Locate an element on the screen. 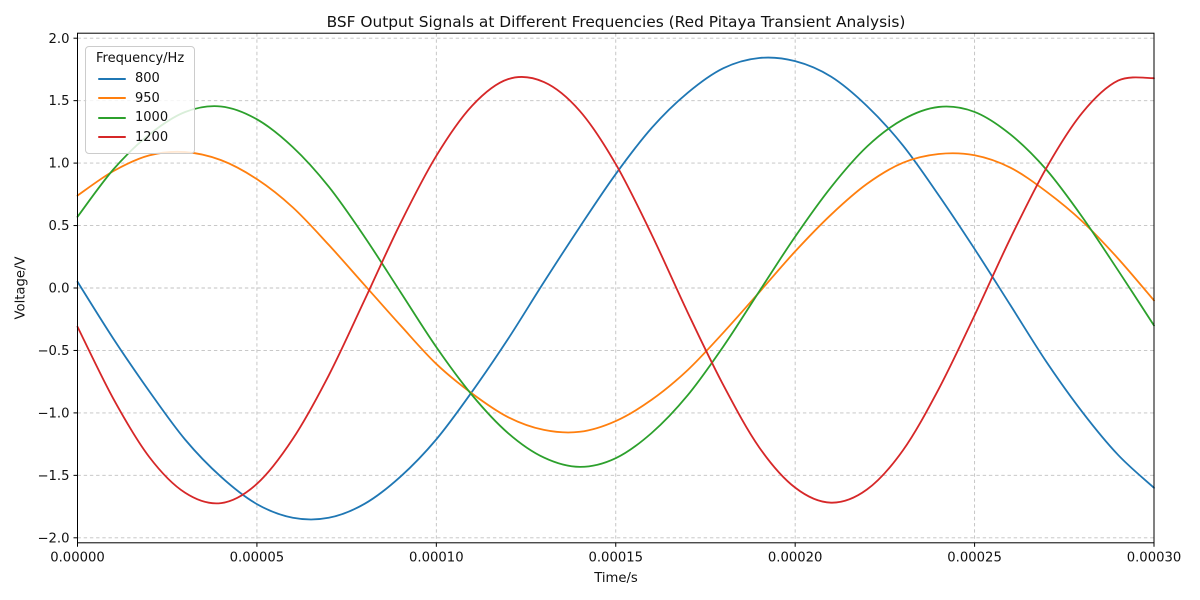  y-axis-label: Voltage/V is located at coordinates (21, 288).